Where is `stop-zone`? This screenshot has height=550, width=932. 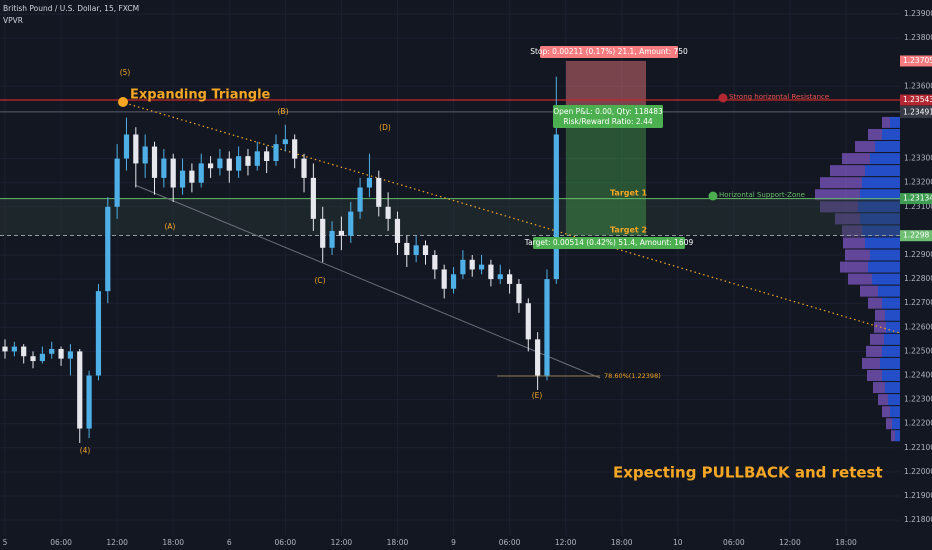 stop-zone is located at coordinates (606, 86).